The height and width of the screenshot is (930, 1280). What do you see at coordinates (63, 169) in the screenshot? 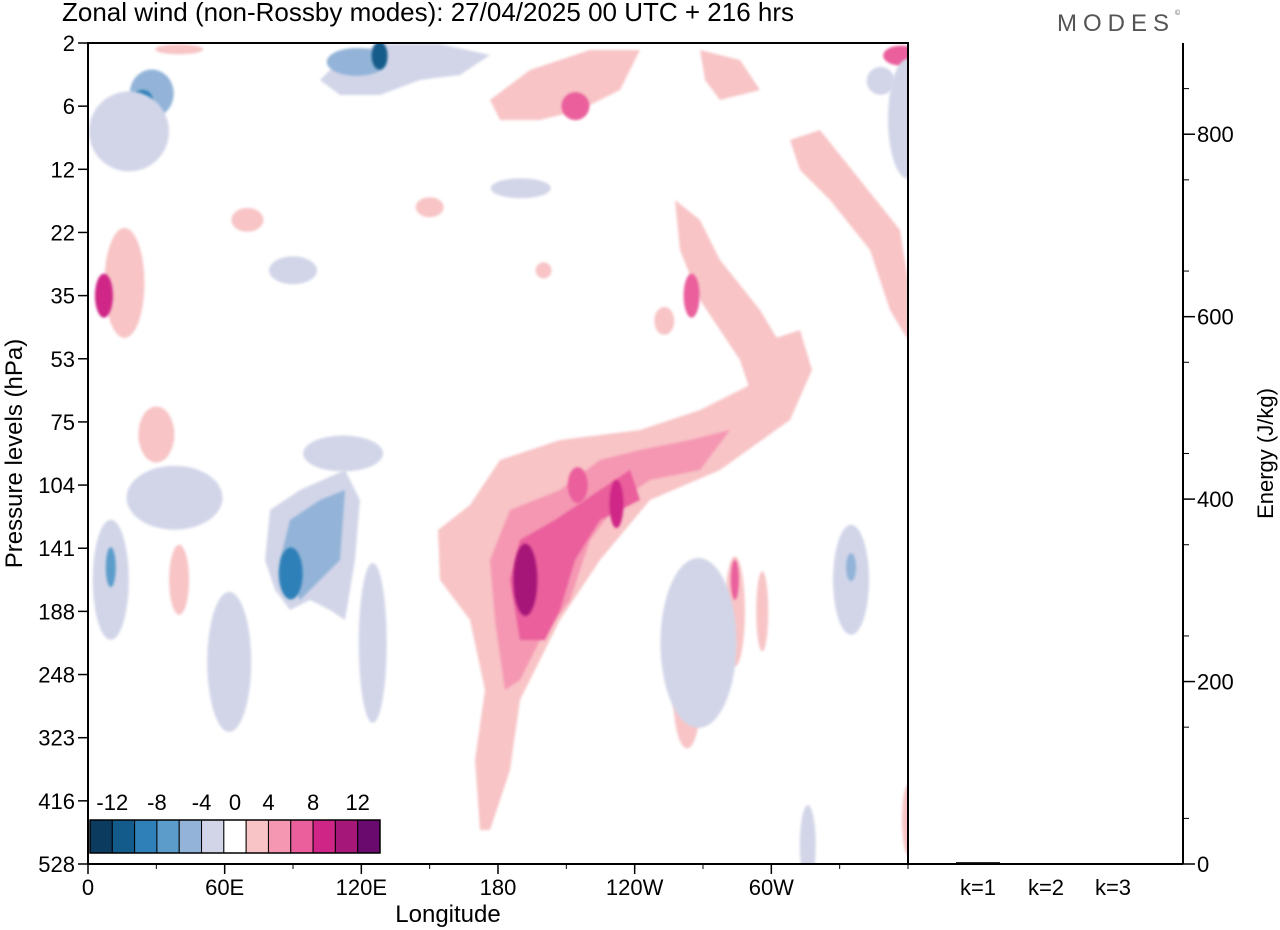
I see `y-tick-label: 12` at bounding box center [63, 169].